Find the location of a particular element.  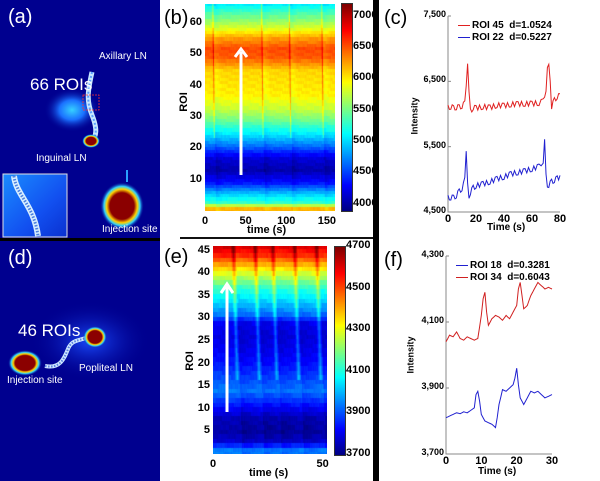

ylabel-f: Intensity is located at coordinates (410, 355).